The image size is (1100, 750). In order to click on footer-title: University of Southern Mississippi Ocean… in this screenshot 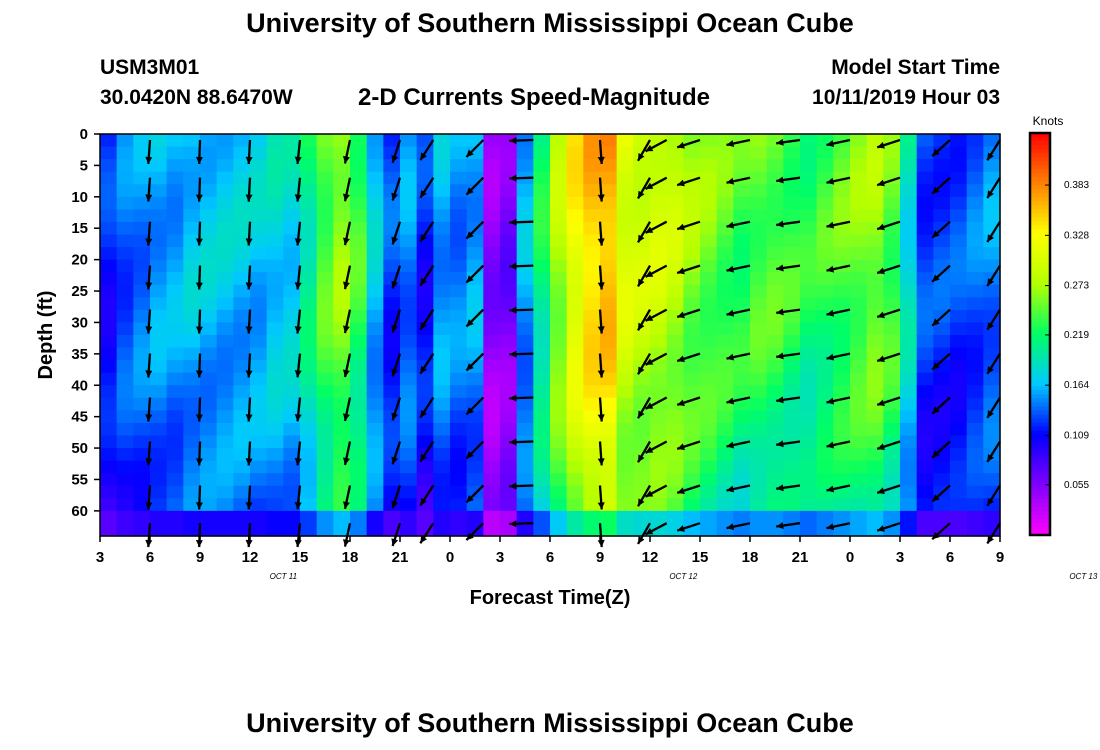, I will do `click(550, 723)`.